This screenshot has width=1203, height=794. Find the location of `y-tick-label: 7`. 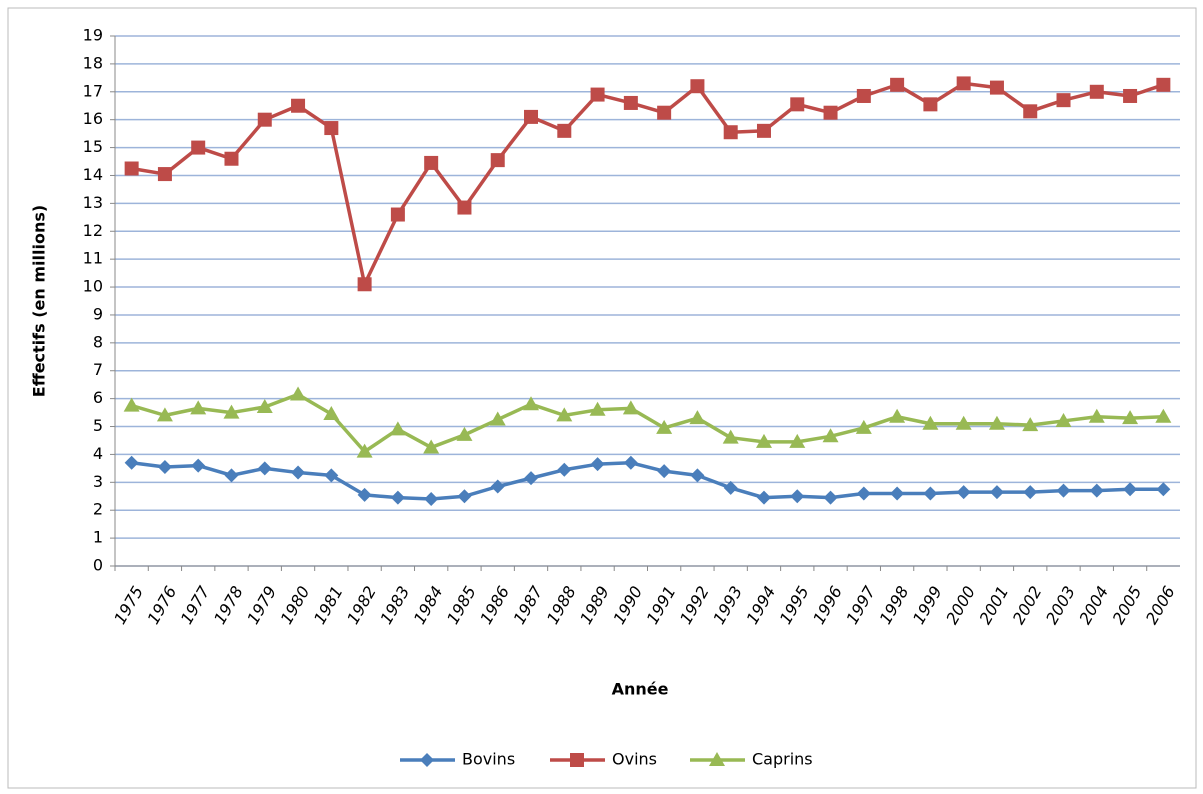

y-tick-label: 7 is located at coordinates (98, 369).